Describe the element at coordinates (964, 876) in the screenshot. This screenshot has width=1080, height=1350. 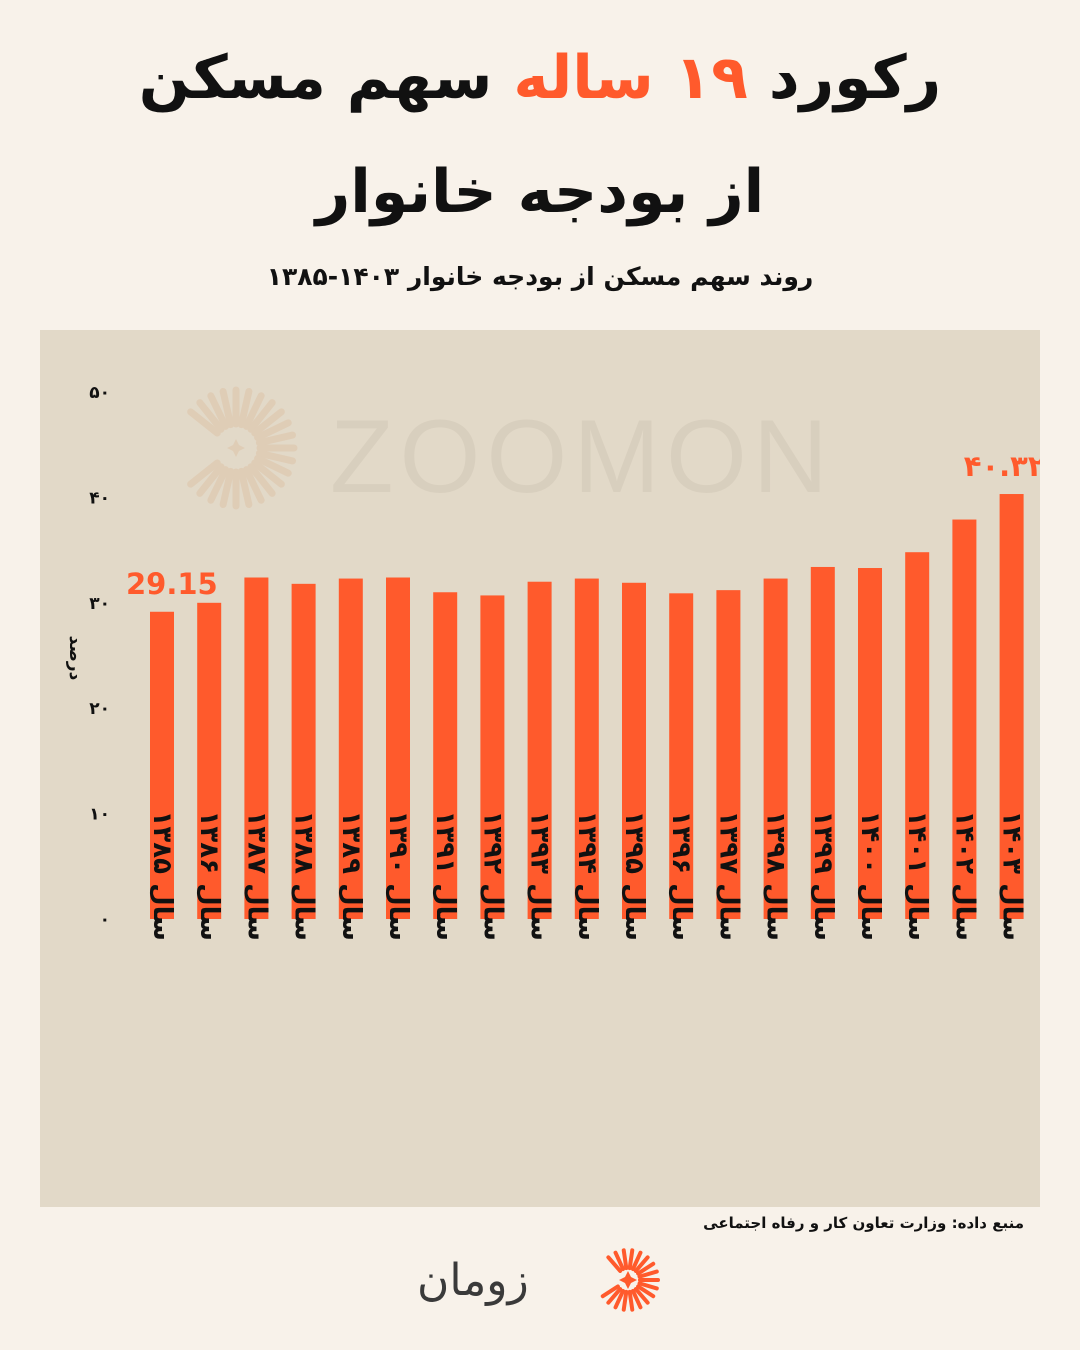
I see `x-tick-label: سال ۱۴۰۲` at that location.